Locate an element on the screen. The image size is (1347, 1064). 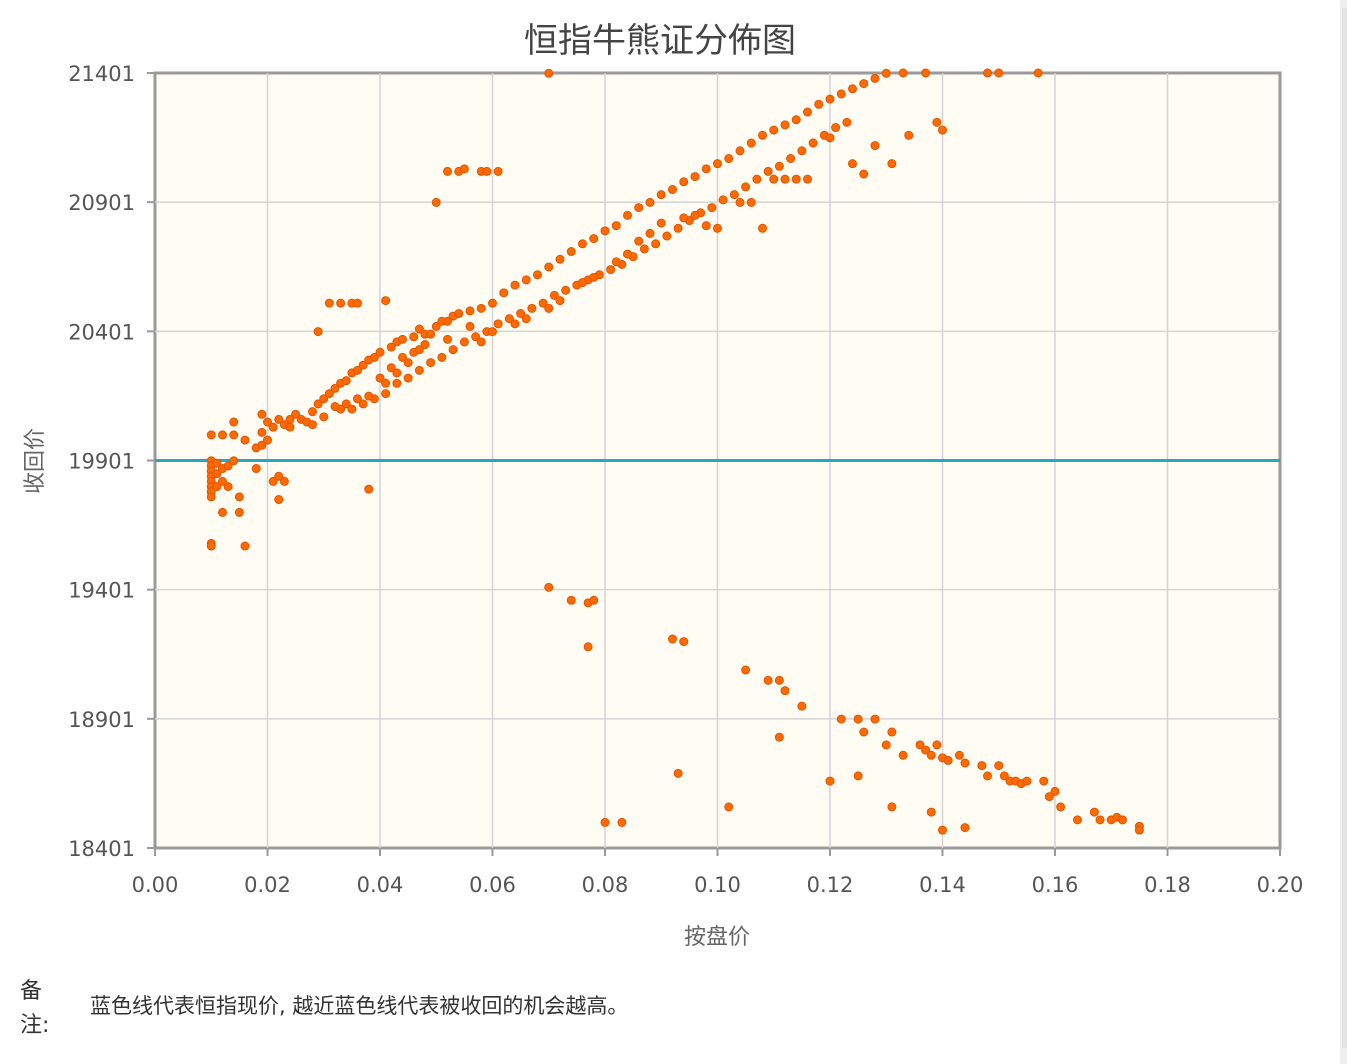
y-tick-label: 19401 is located at coordinates (101, 591).